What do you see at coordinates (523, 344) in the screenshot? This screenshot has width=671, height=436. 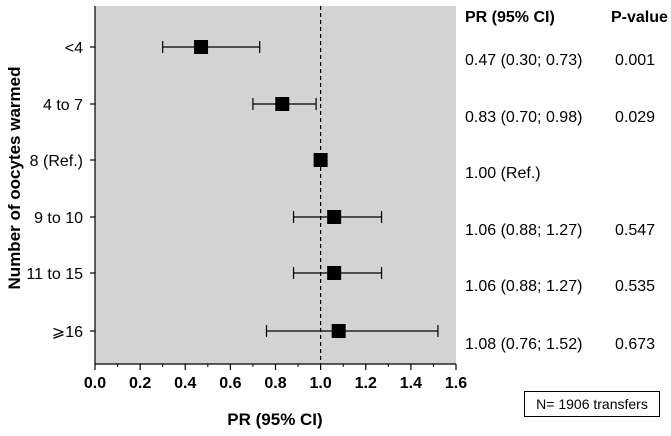 I see `pr-ci-text: 1.08 (0.76; 1.52)` at bounding box center [523, 344].